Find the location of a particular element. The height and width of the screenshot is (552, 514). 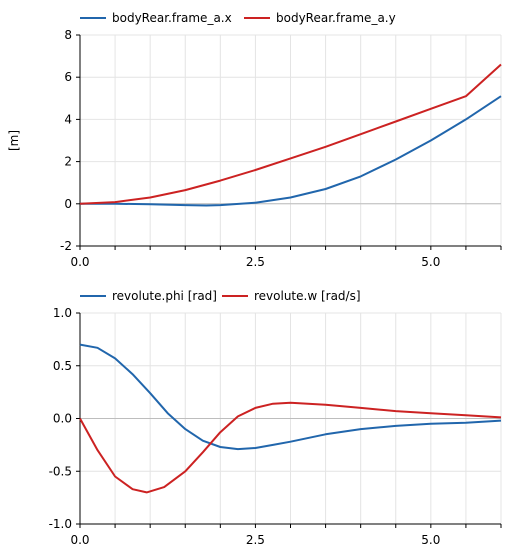

y-tick-label: 1.0 is located at coordinates (62, 313).